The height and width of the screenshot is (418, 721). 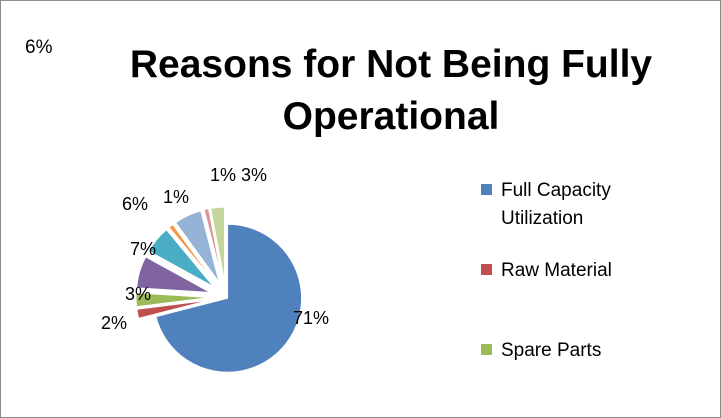 I want to click on corner-note: 6%, so click(x=39, y=47).